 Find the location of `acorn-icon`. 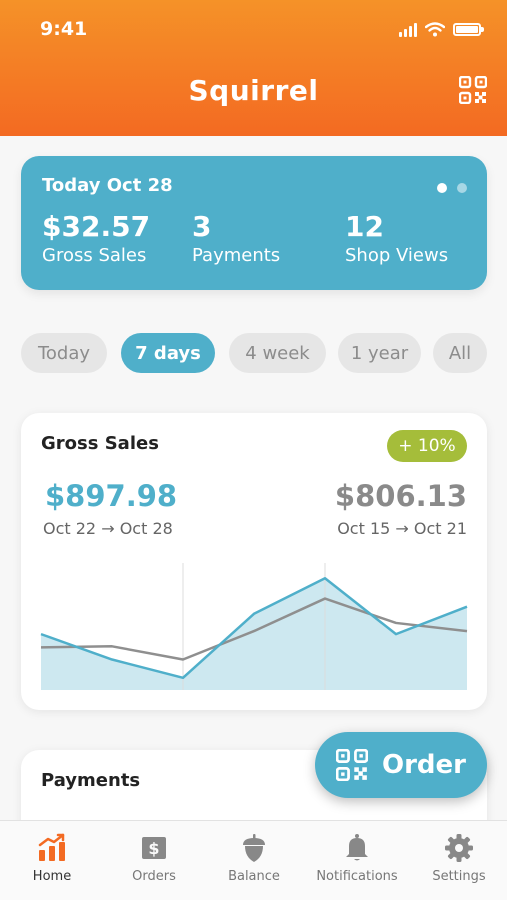

acorn-icon is located at coordinates (254, 848).